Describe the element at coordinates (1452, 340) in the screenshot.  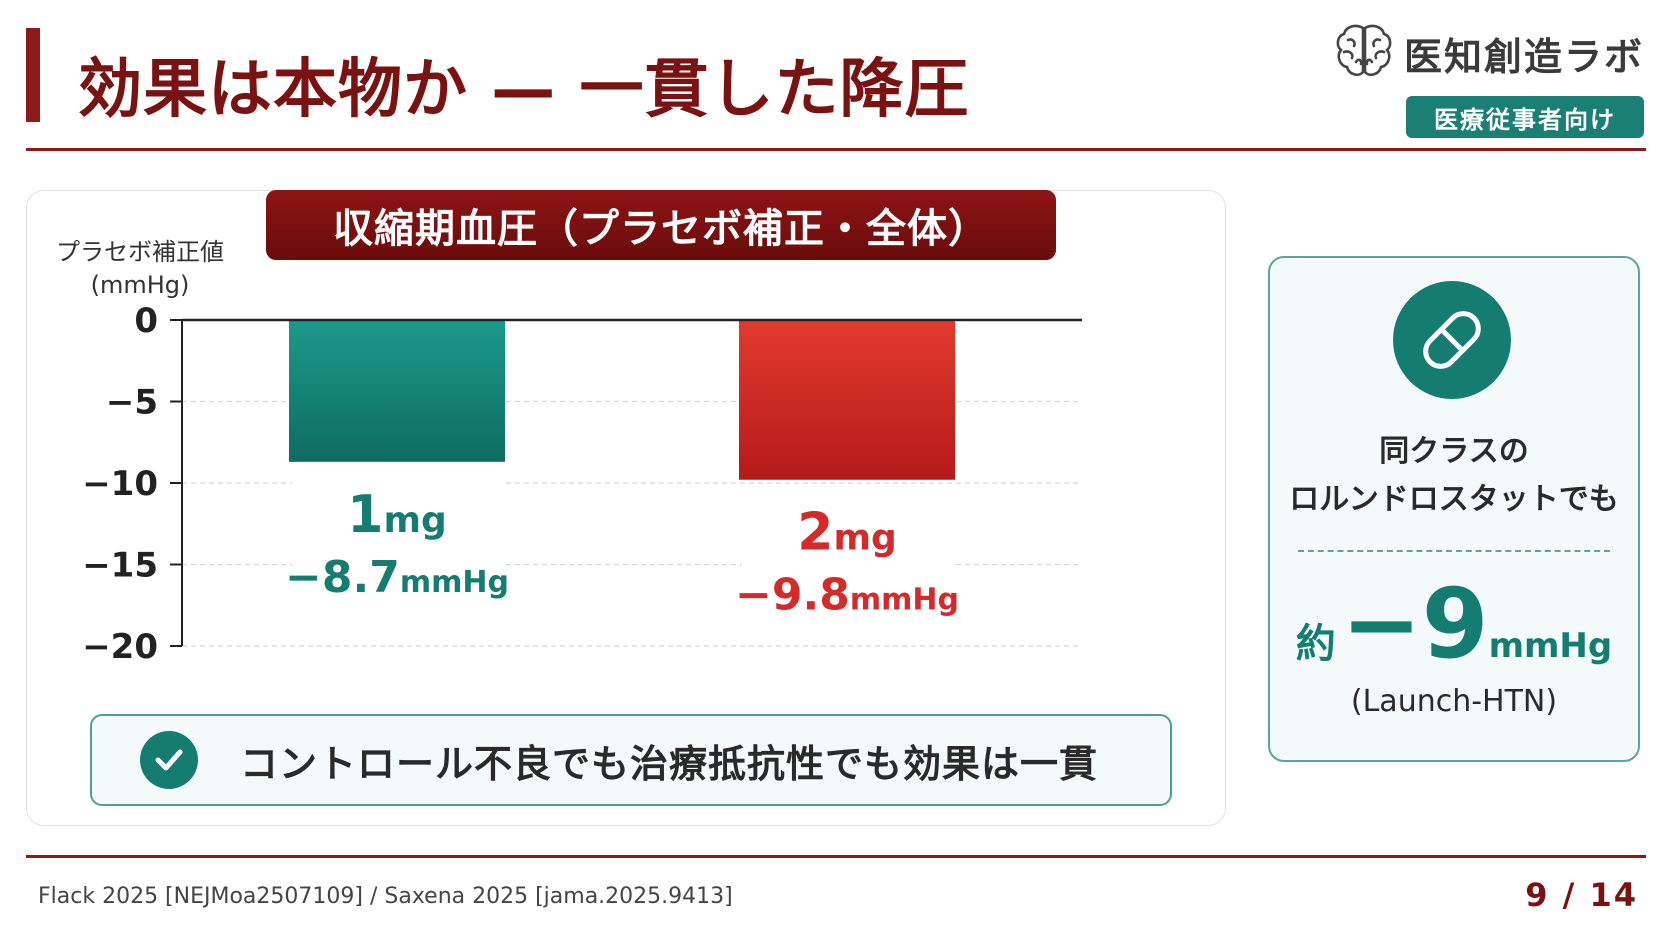
I see `pill-icon` at that location.